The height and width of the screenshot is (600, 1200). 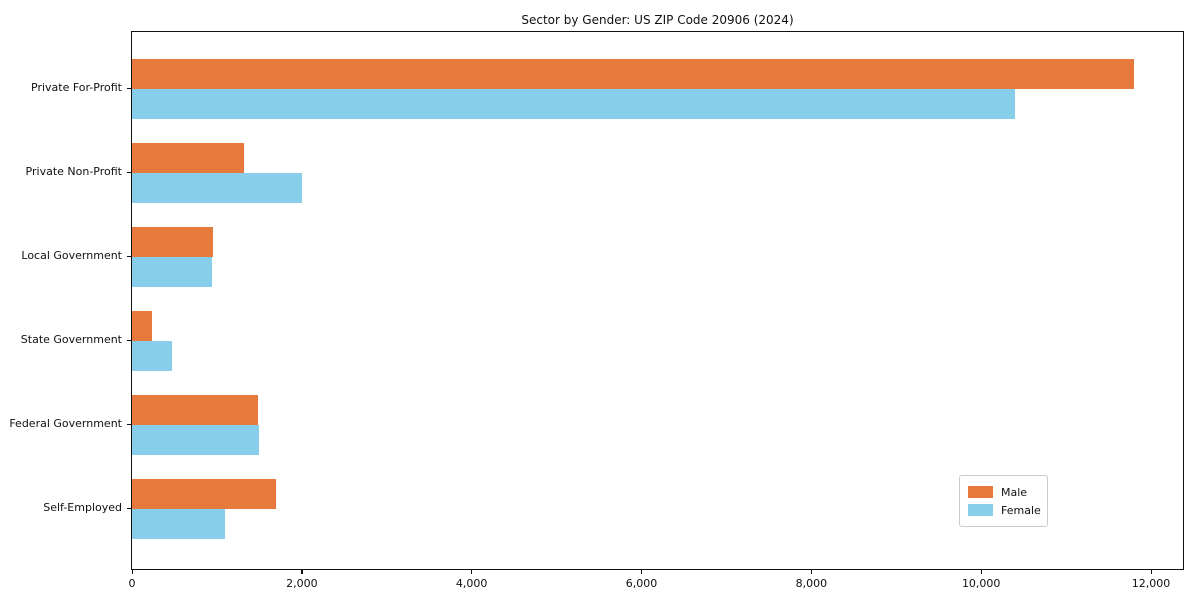 I want to click on x-axis-tick-label: 12,000, so click(x=1151, y=583).